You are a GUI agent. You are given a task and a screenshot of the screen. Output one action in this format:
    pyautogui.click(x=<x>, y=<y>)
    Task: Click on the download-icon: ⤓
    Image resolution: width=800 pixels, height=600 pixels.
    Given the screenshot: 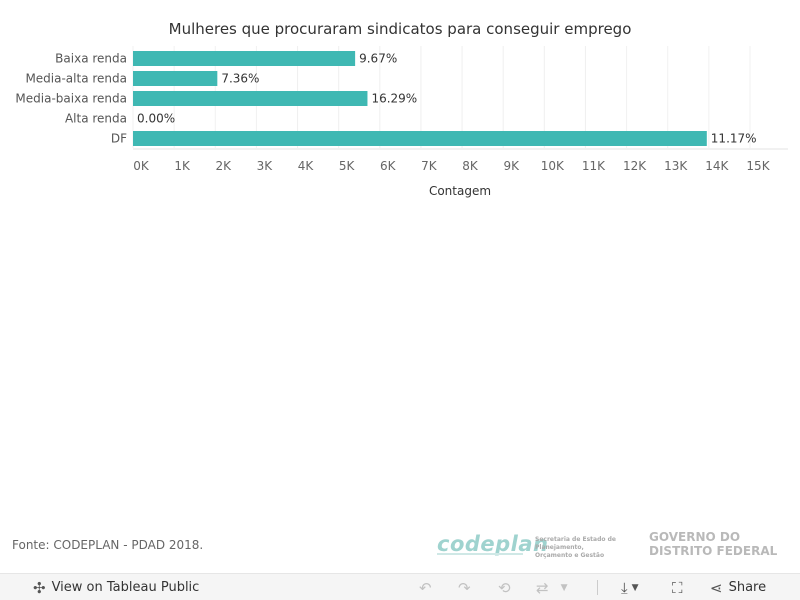 What is the action you would take?
    pyautogui.click(x=624, y=587)
    